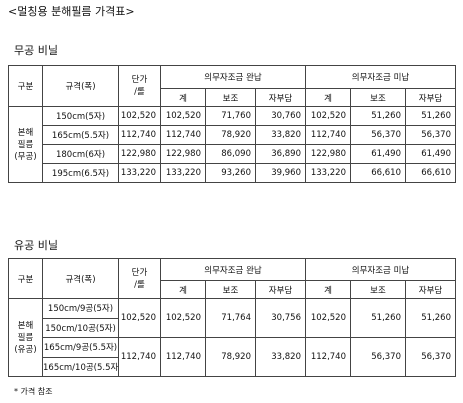  I want to click on spec-cell: 165cm/9공(5.5자), so click(80, 347).